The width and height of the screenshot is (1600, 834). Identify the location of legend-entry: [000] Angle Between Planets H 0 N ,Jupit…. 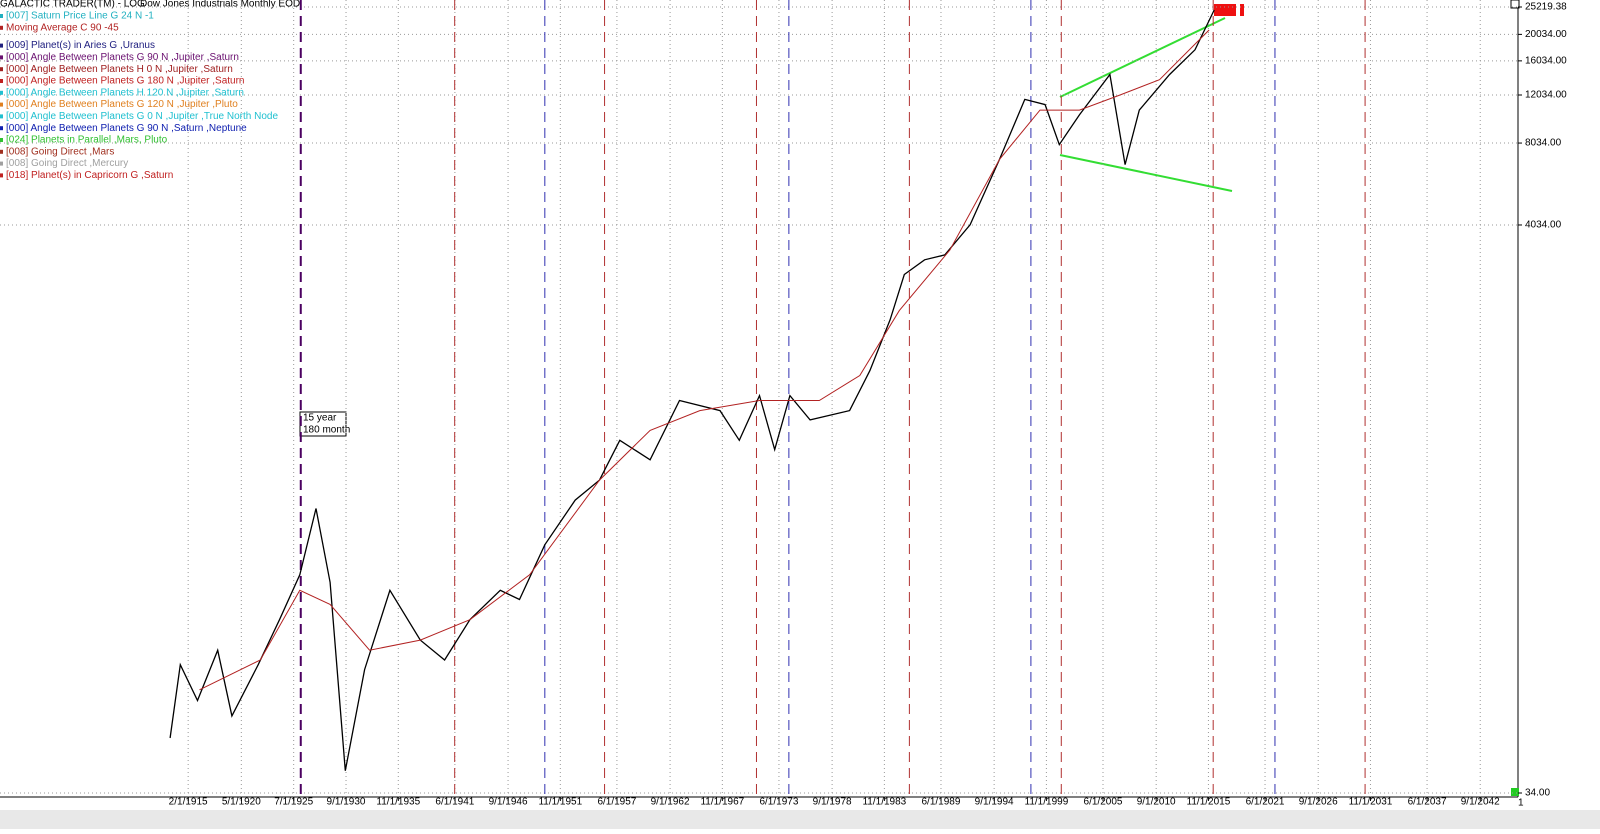
(119, 69).